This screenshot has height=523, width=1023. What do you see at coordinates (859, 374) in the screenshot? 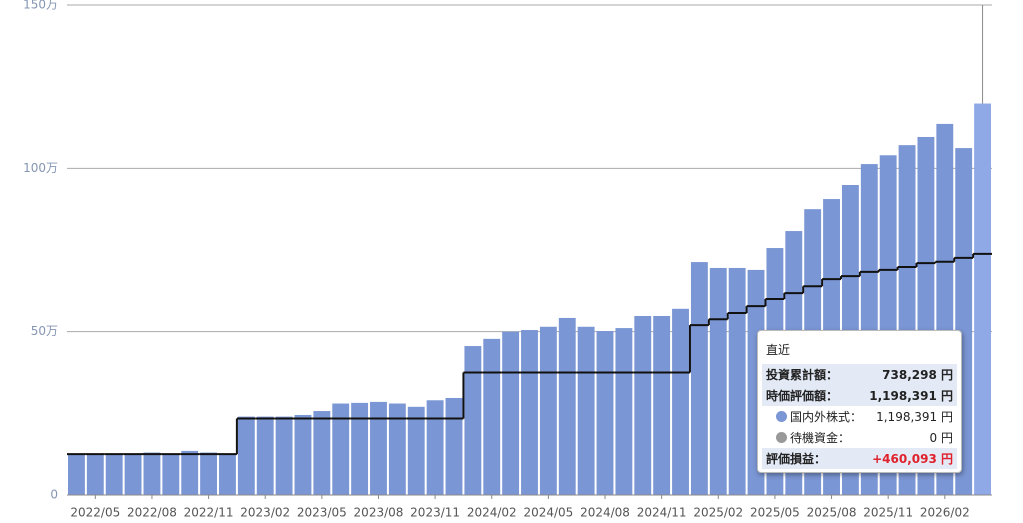
I see `tooltip-row: 投資累計額： 738,298 円` at bounding box center [859, 374].